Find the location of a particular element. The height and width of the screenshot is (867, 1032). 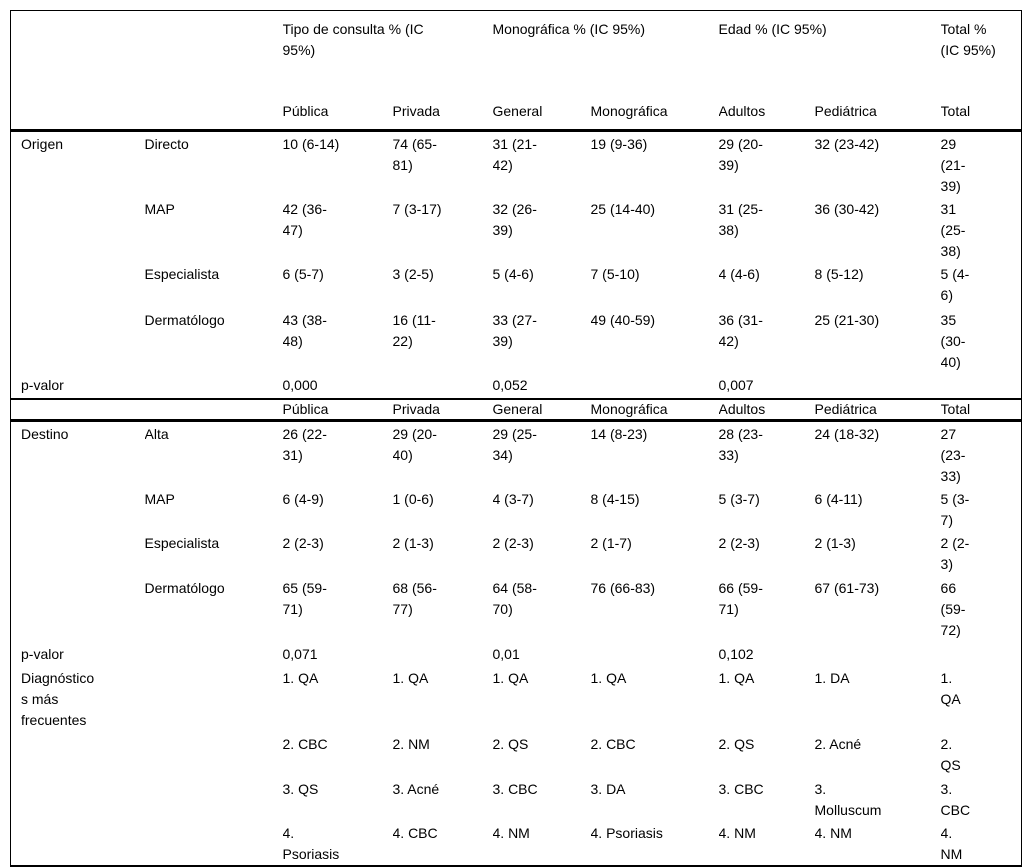

group-header: Edad % (IC 95%) is located at coordinates (772, 29).